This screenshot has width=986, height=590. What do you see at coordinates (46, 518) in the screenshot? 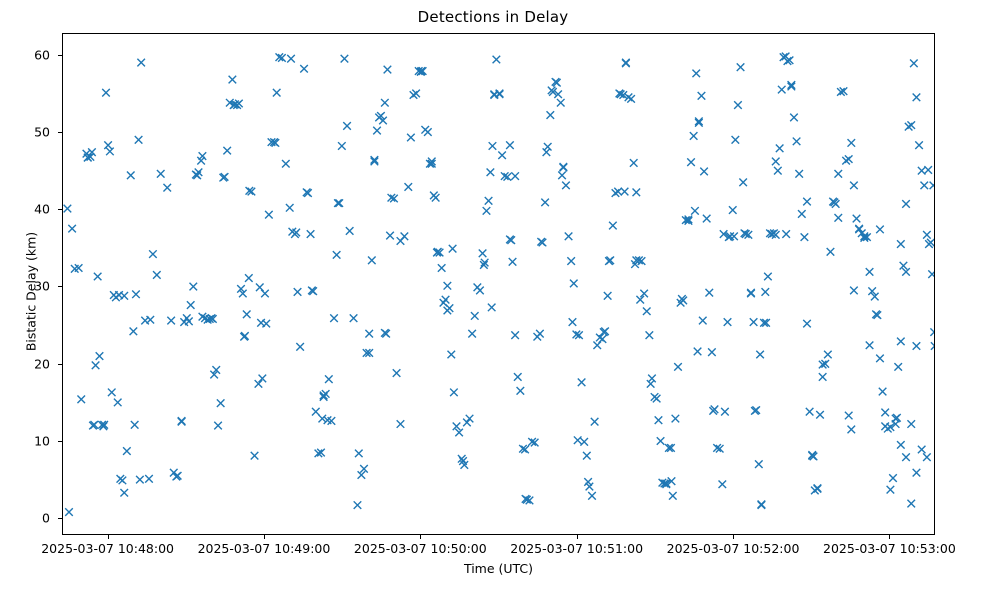
I see `y-tick-label: 0` at bounding box center [46, 518].